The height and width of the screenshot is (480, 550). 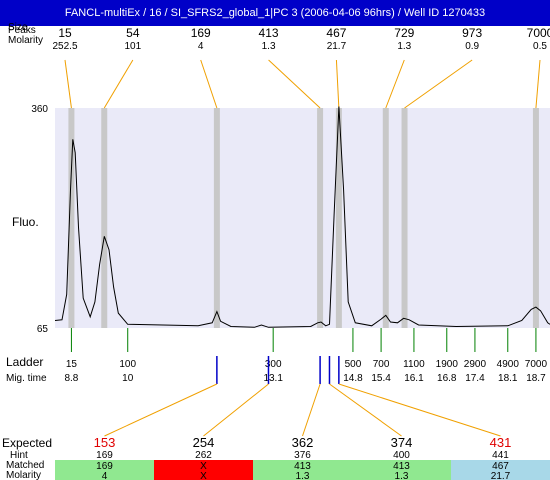 I want to click on matched-molarity-value: 4, so click(x=105, y=475).